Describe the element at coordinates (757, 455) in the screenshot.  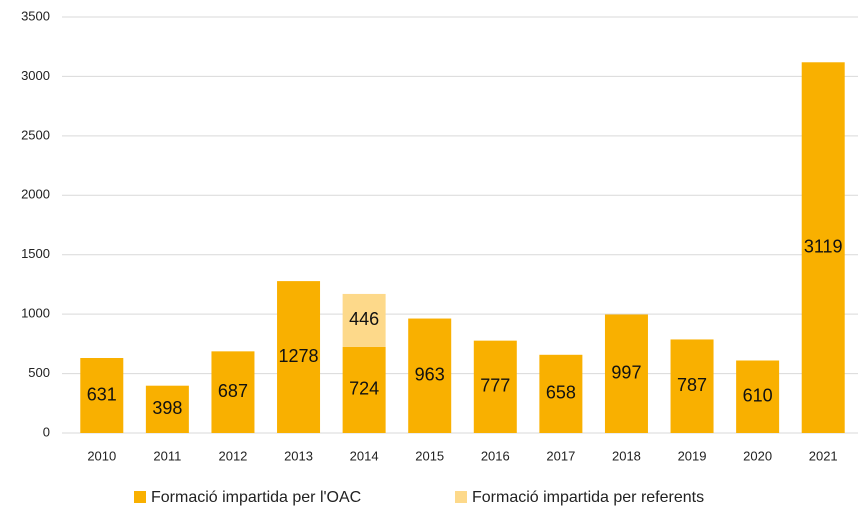
I see `x-tick-label: 2020` at that location.